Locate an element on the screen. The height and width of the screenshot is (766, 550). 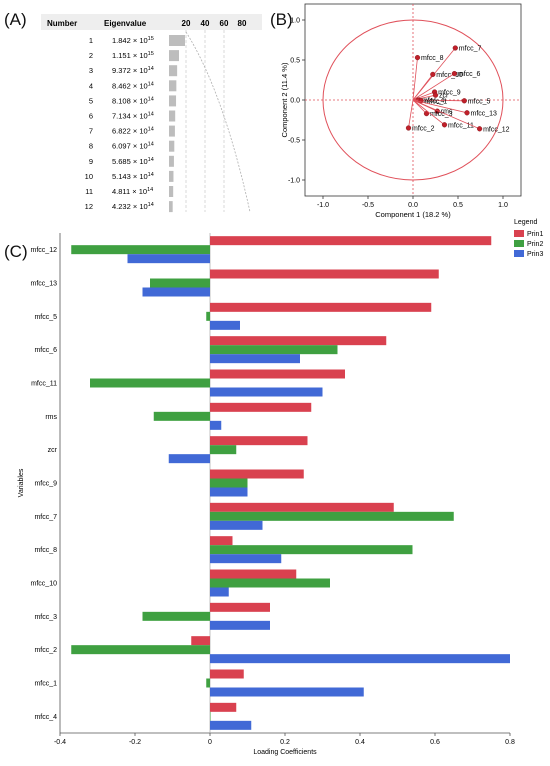
x-tick-label: -1.0 is located at coordinates (323, 205).